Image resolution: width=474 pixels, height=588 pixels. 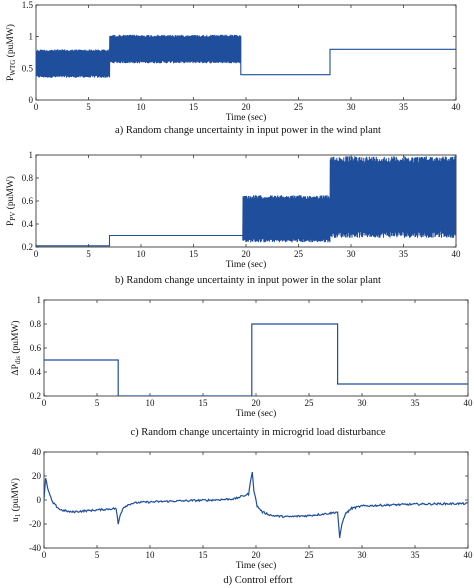 What do you see at coordinates (31, 100) in the screenshot?
I see `y-tick-label: 0` at bounding box center [31, 100].